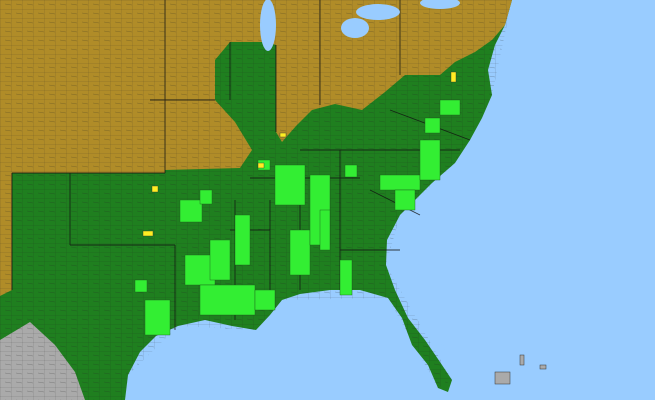 The height and width of the screenshot is (400, 655). What do you see at coordinates (355, 28) in the screenshot?
I see `lake-huron` at bounding box center [355, 28].